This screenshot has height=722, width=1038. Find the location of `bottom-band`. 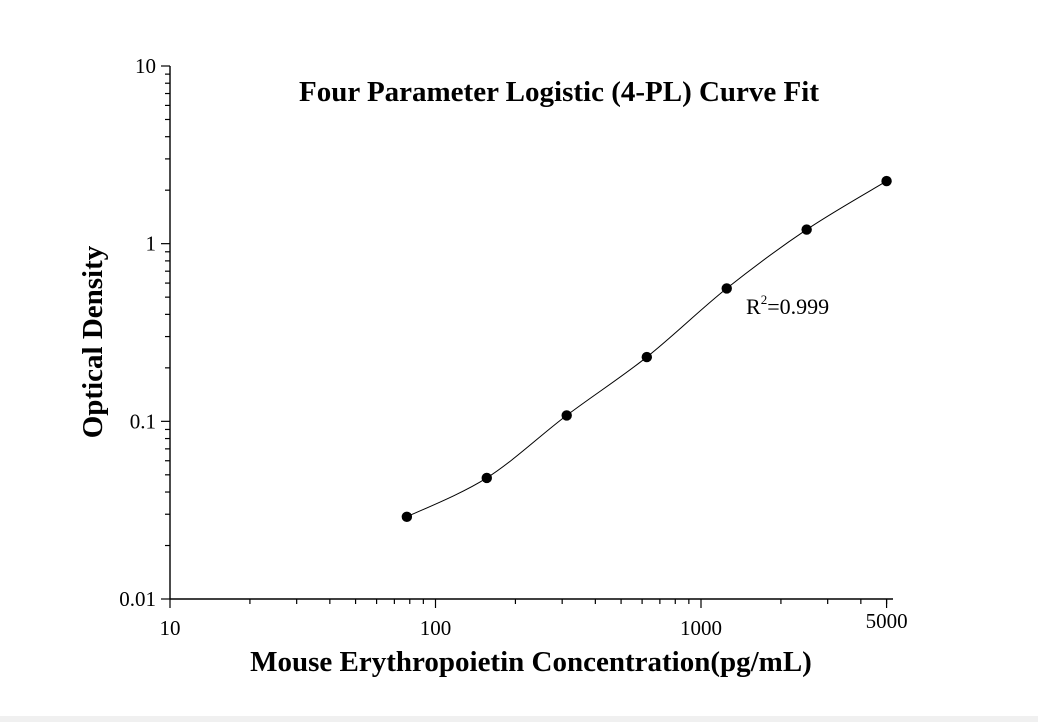

bottom-band is located at coordinates (519, 719).